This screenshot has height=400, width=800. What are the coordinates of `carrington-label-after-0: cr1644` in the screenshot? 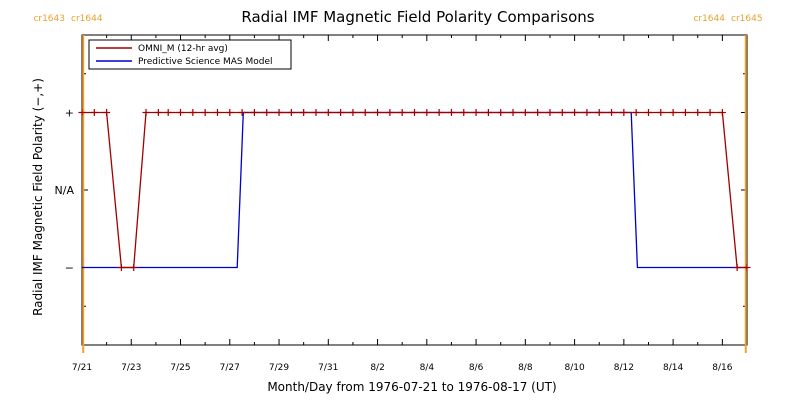 It's located at (87, 19).